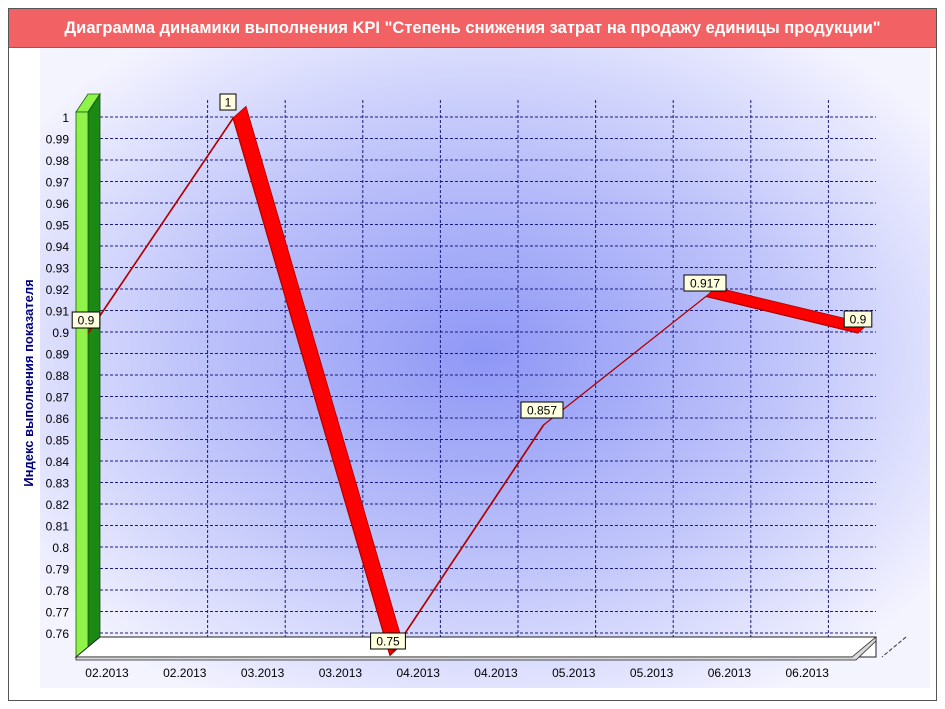  I want to click on x-axis-floor, so click(475, 648).